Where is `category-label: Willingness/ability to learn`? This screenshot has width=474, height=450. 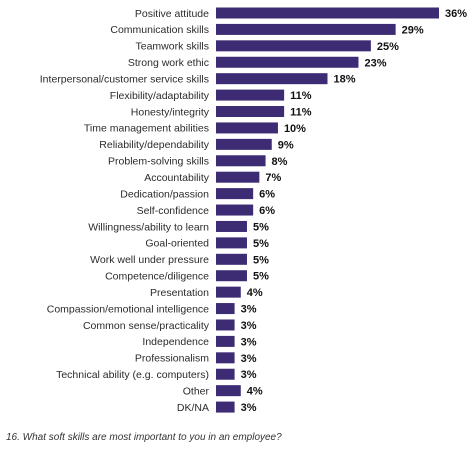
category-label: Willingness/ability to learn is located at coordinates (148, 227).